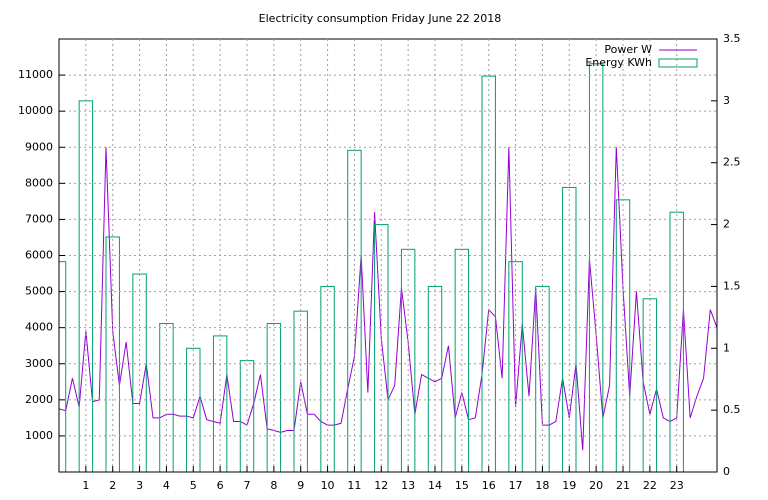  What do you see at coordinates (726, 100) in the screenshot?
I see `y2-tick-label: 3` at bounding box center [726, 100].